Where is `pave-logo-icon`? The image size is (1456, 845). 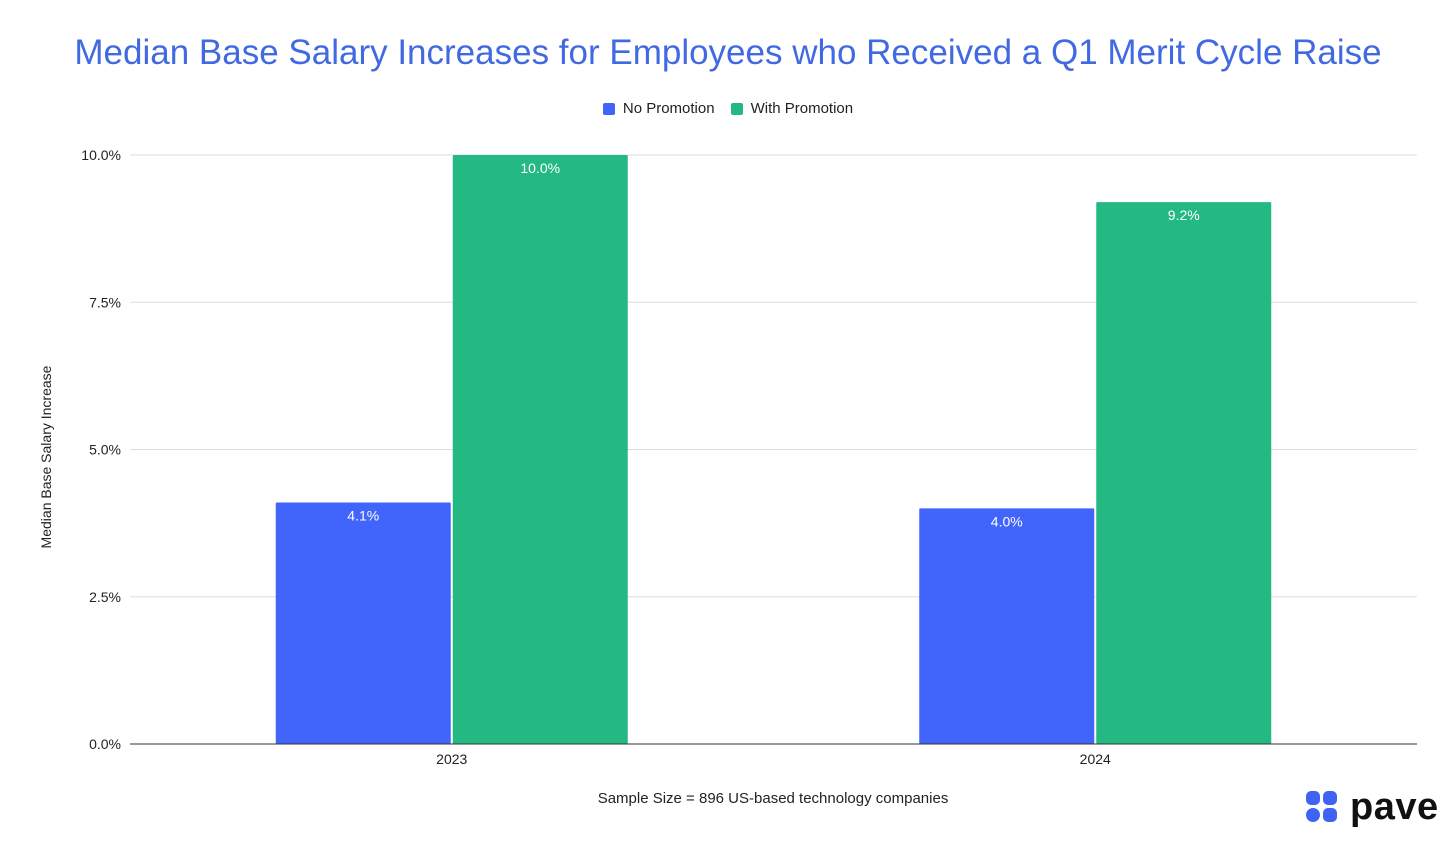 pave-logo-icon is located at coordinates (1322, 807).